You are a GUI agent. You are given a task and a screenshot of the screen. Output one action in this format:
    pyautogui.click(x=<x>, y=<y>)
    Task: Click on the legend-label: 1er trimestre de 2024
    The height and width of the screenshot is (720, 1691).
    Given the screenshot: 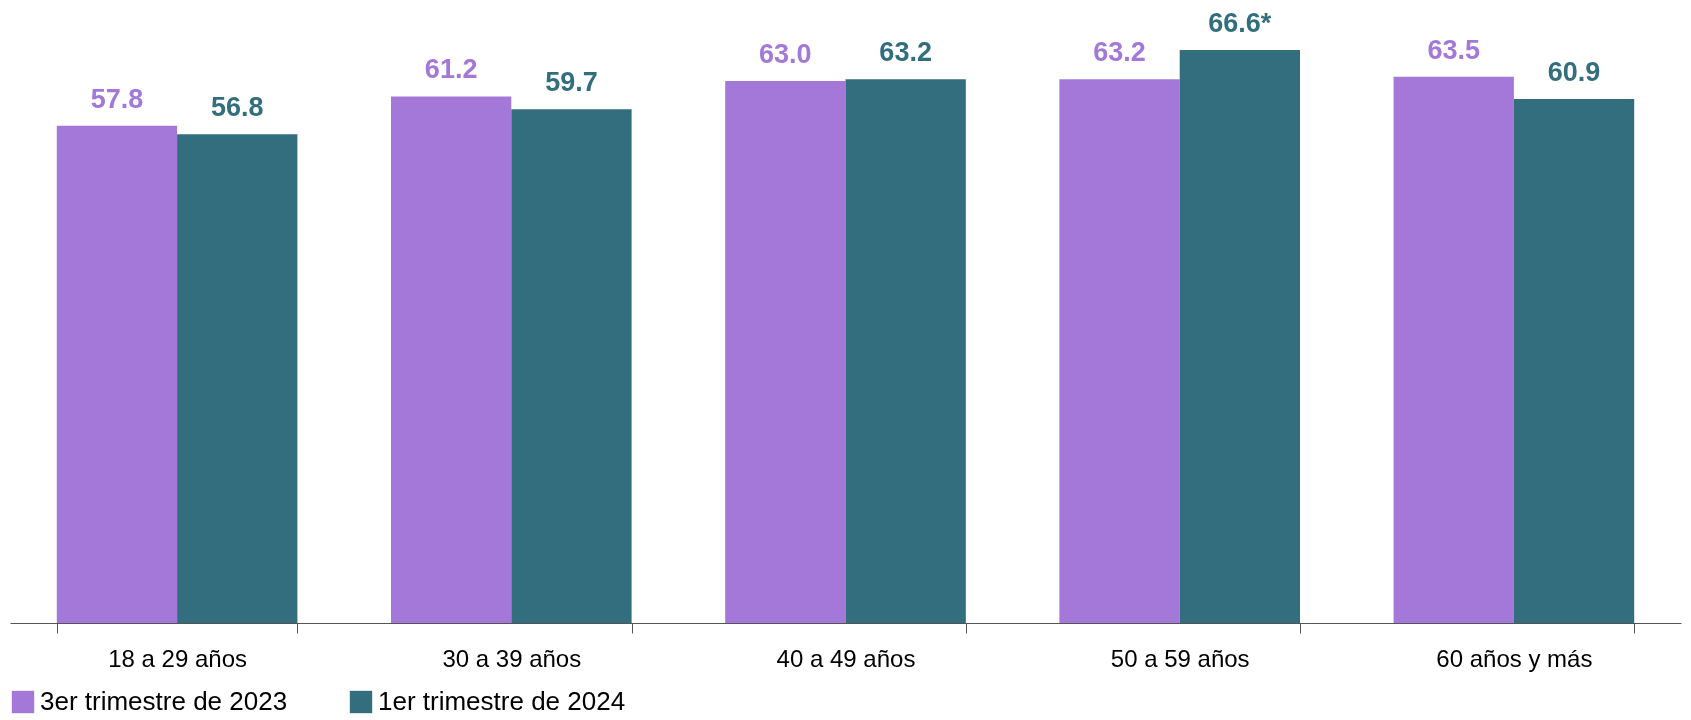 What is the action you would take?
    pyautogui.click(x=502, y=701)
    